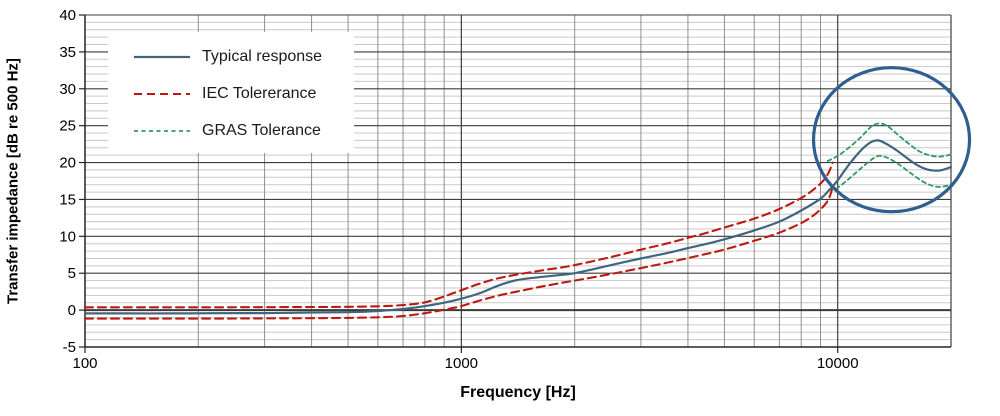 The height and width of the screenshot is (416, 1000). Describe the element at coordinates (67, 15) in the screenshot. I see `y-tick-label: 40` at that location.